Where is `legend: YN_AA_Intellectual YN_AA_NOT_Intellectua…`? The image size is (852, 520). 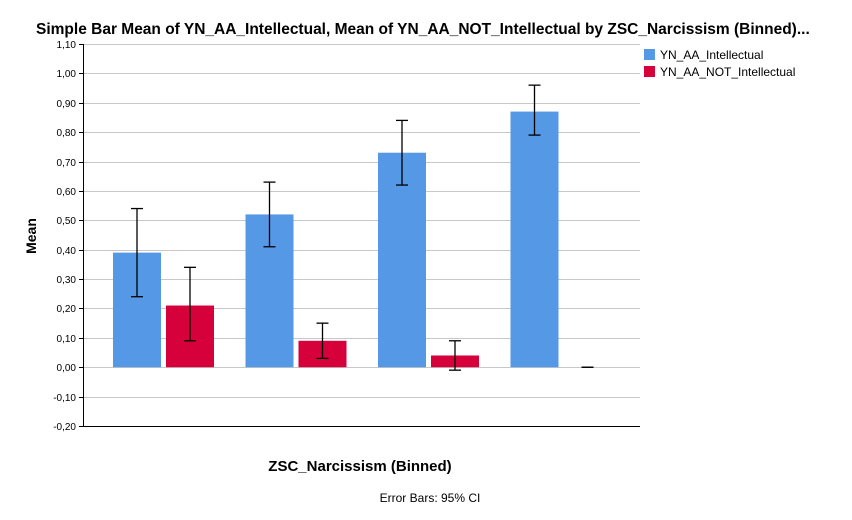
legend: YN_AA_Intellectual YN_AA_NOT_Intellectua… is located at coordinates (719, 63).